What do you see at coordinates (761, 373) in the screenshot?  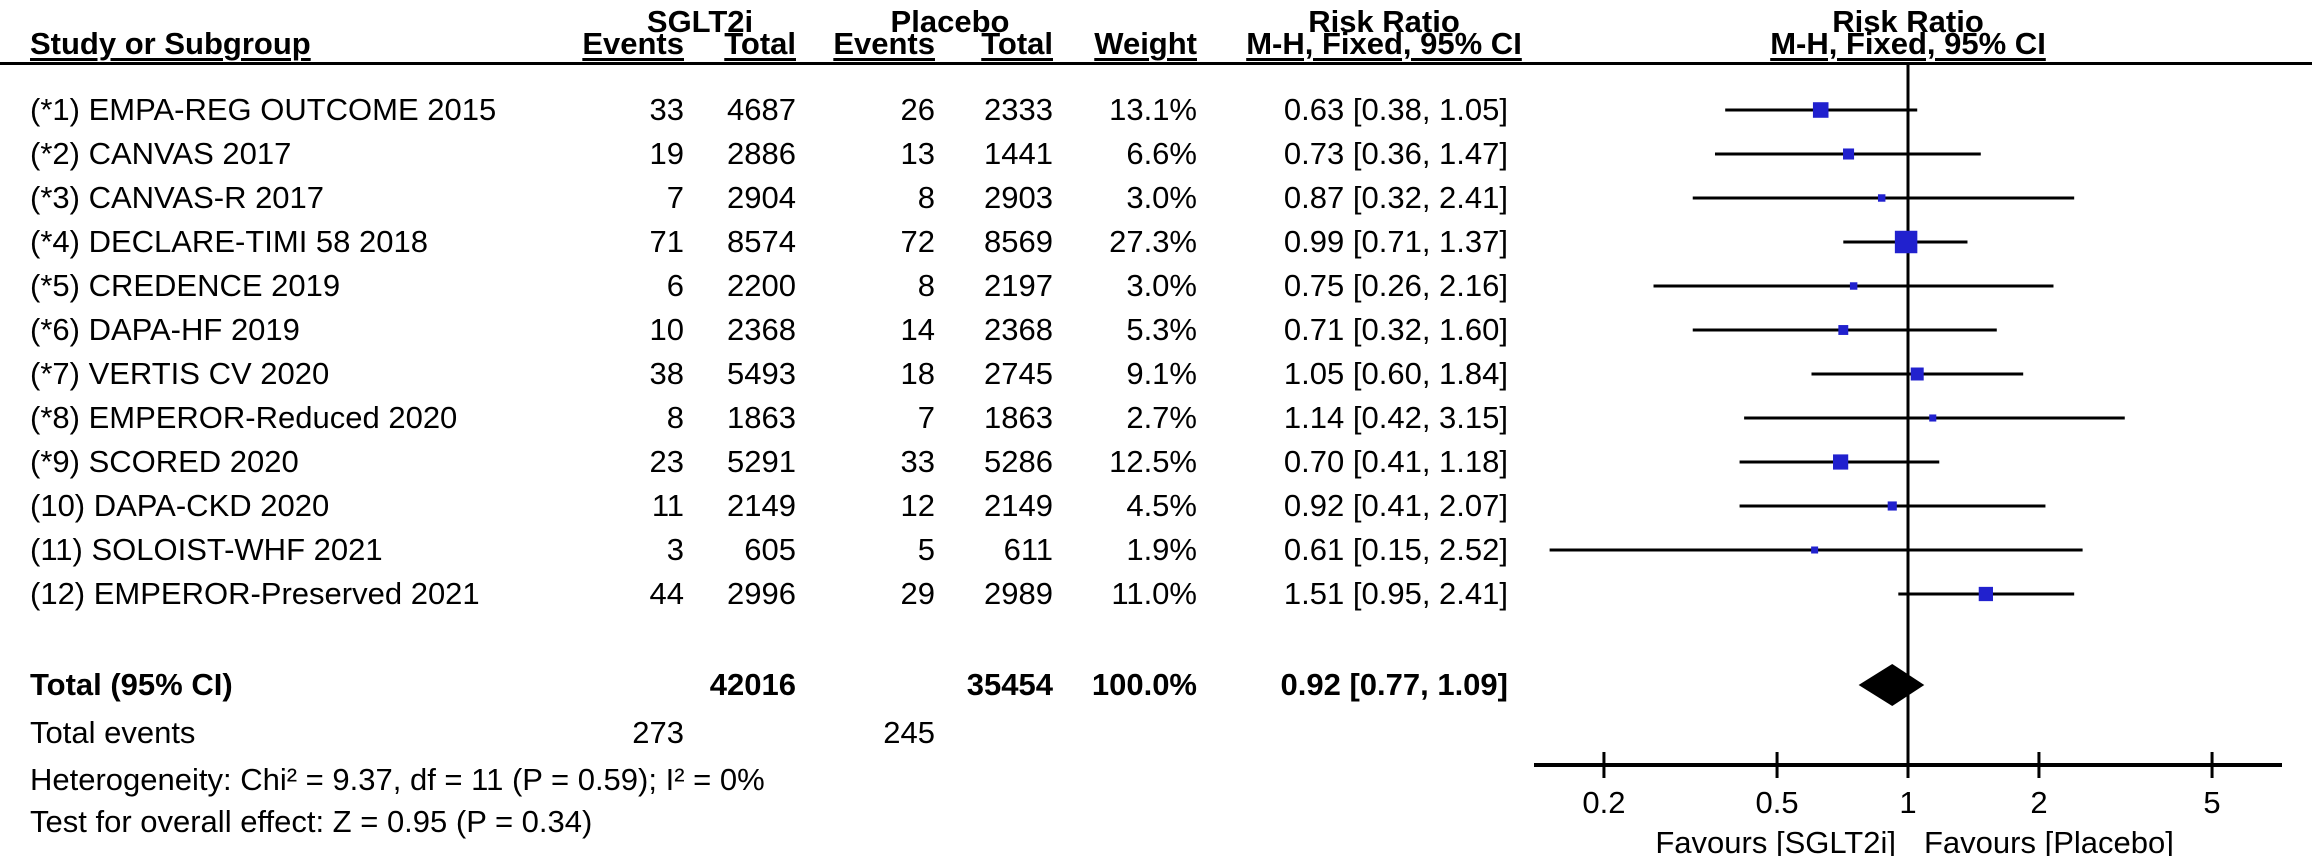 I see `study-total1: 5493` at bounding box center [761, 373].